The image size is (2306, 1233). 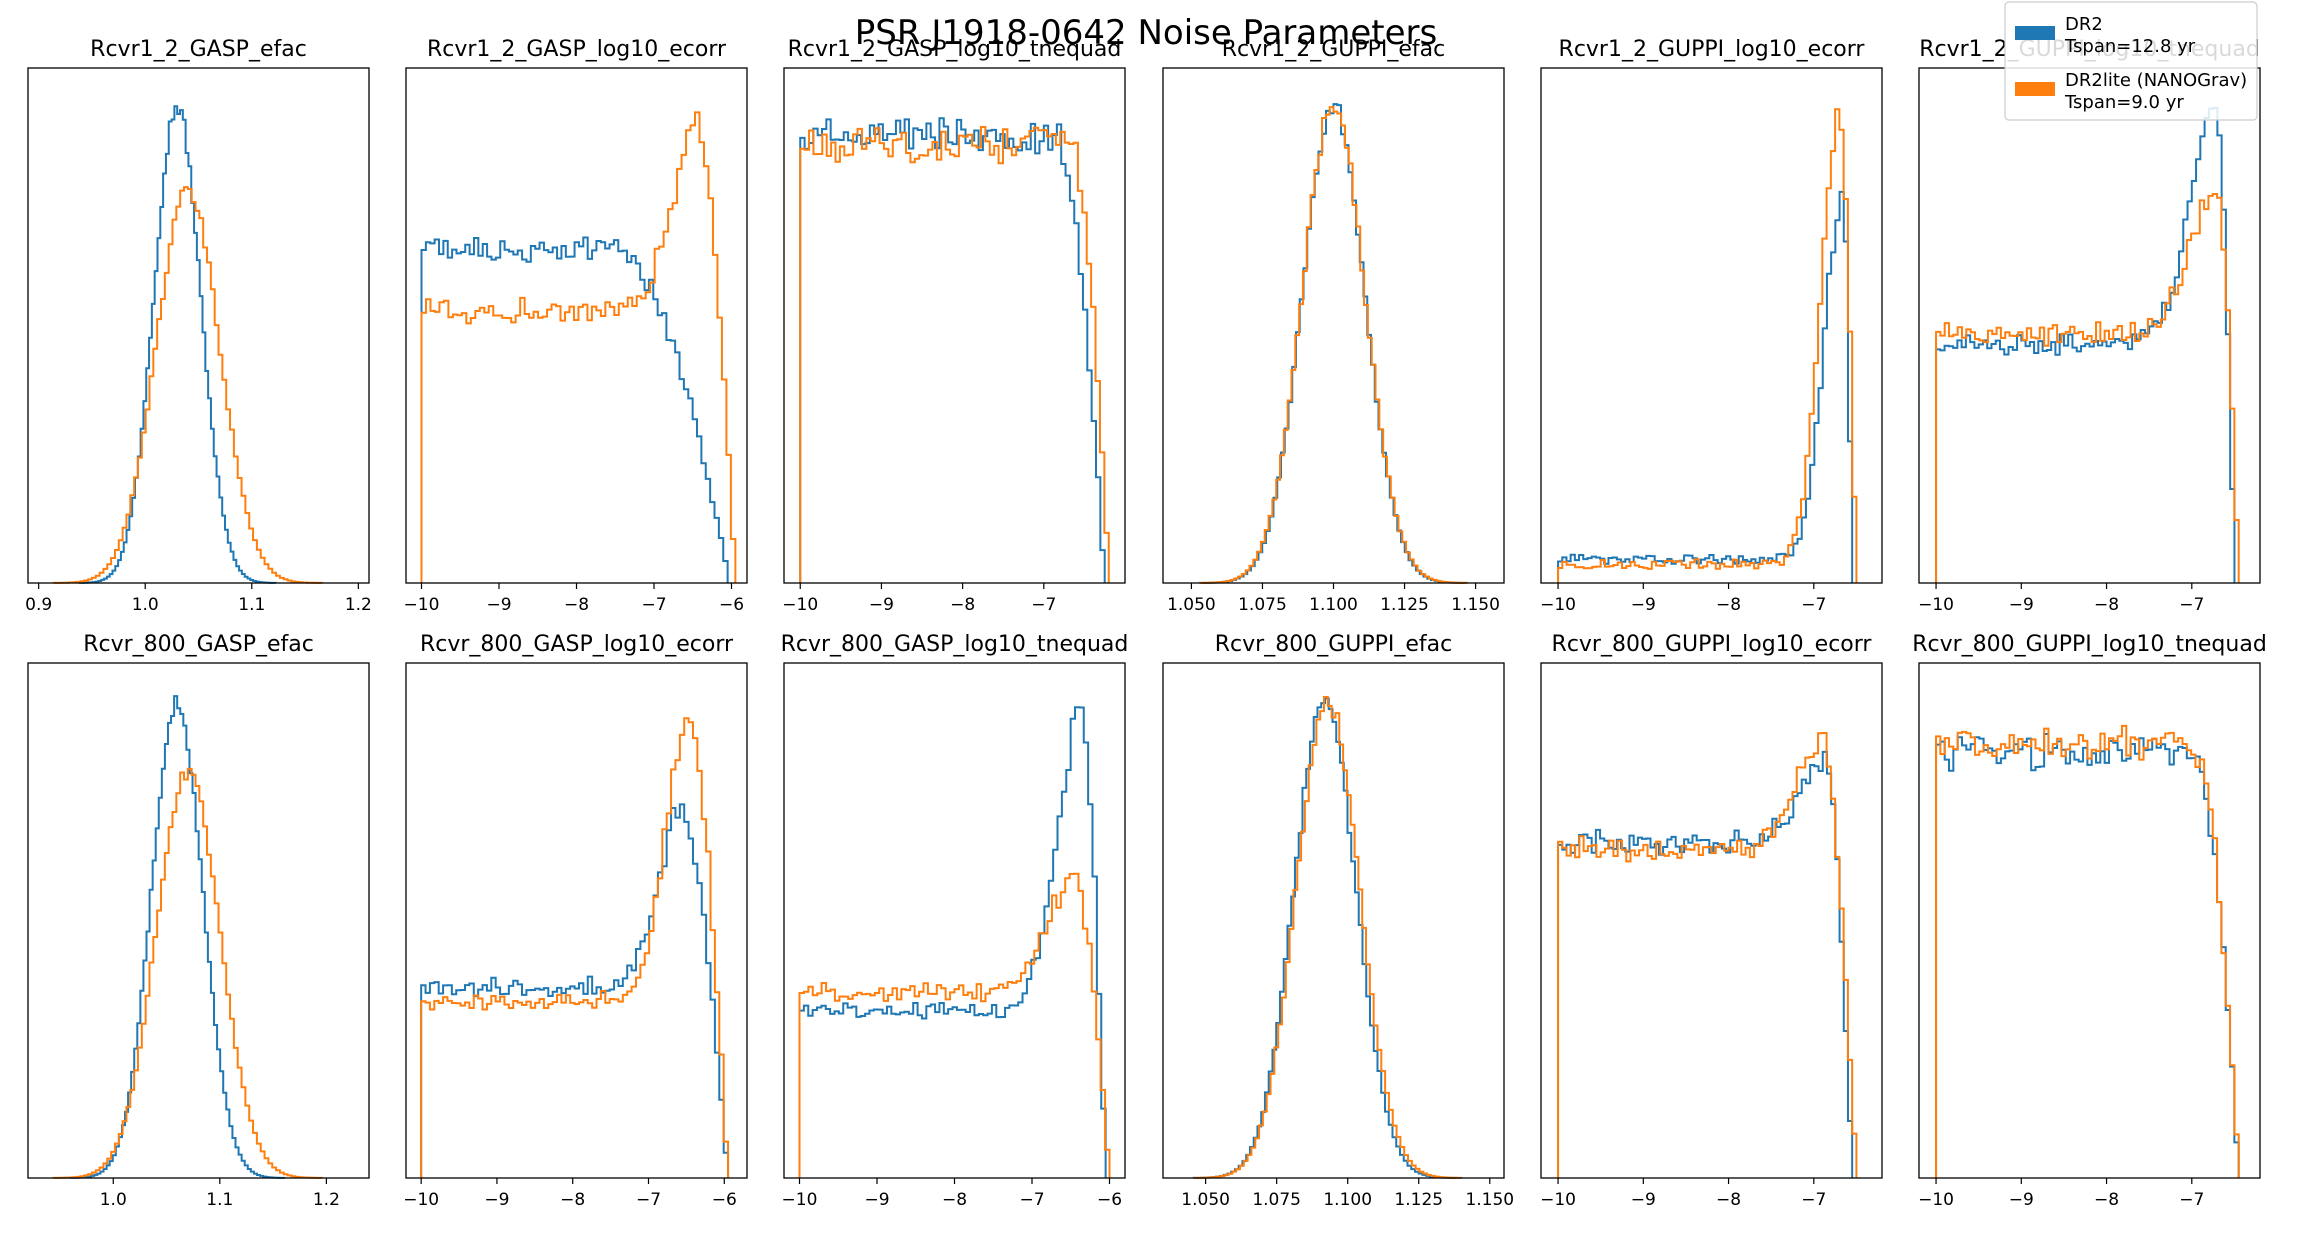 What do you see at coordinates (198, 49) in the screenshot?
I see `panel-title: Rcvr1_2_GASP_efac` at bounding box center [198, 49].